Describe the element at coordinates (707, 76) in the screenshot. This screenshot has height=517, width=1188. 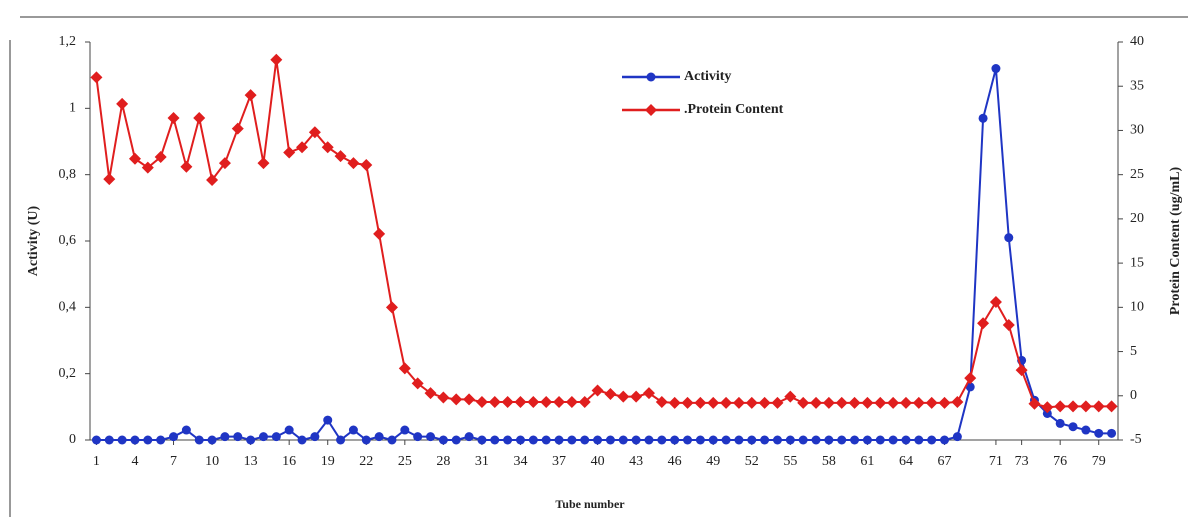
I see `legend-label: Activity` at that location.